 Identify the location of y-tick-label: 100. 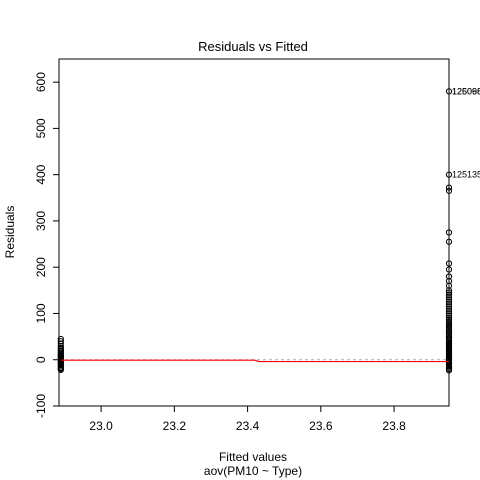
(41, 313).